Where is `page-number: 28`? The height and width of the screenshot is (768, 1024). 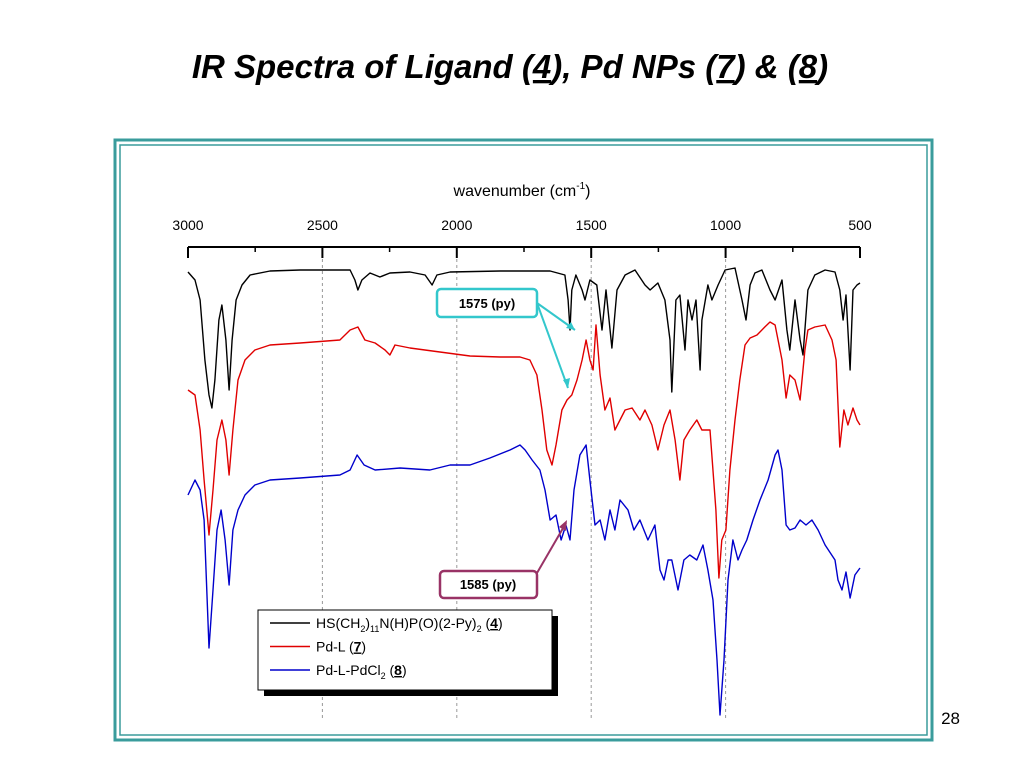
page-number: 28 is located at coordinates (950, 718).